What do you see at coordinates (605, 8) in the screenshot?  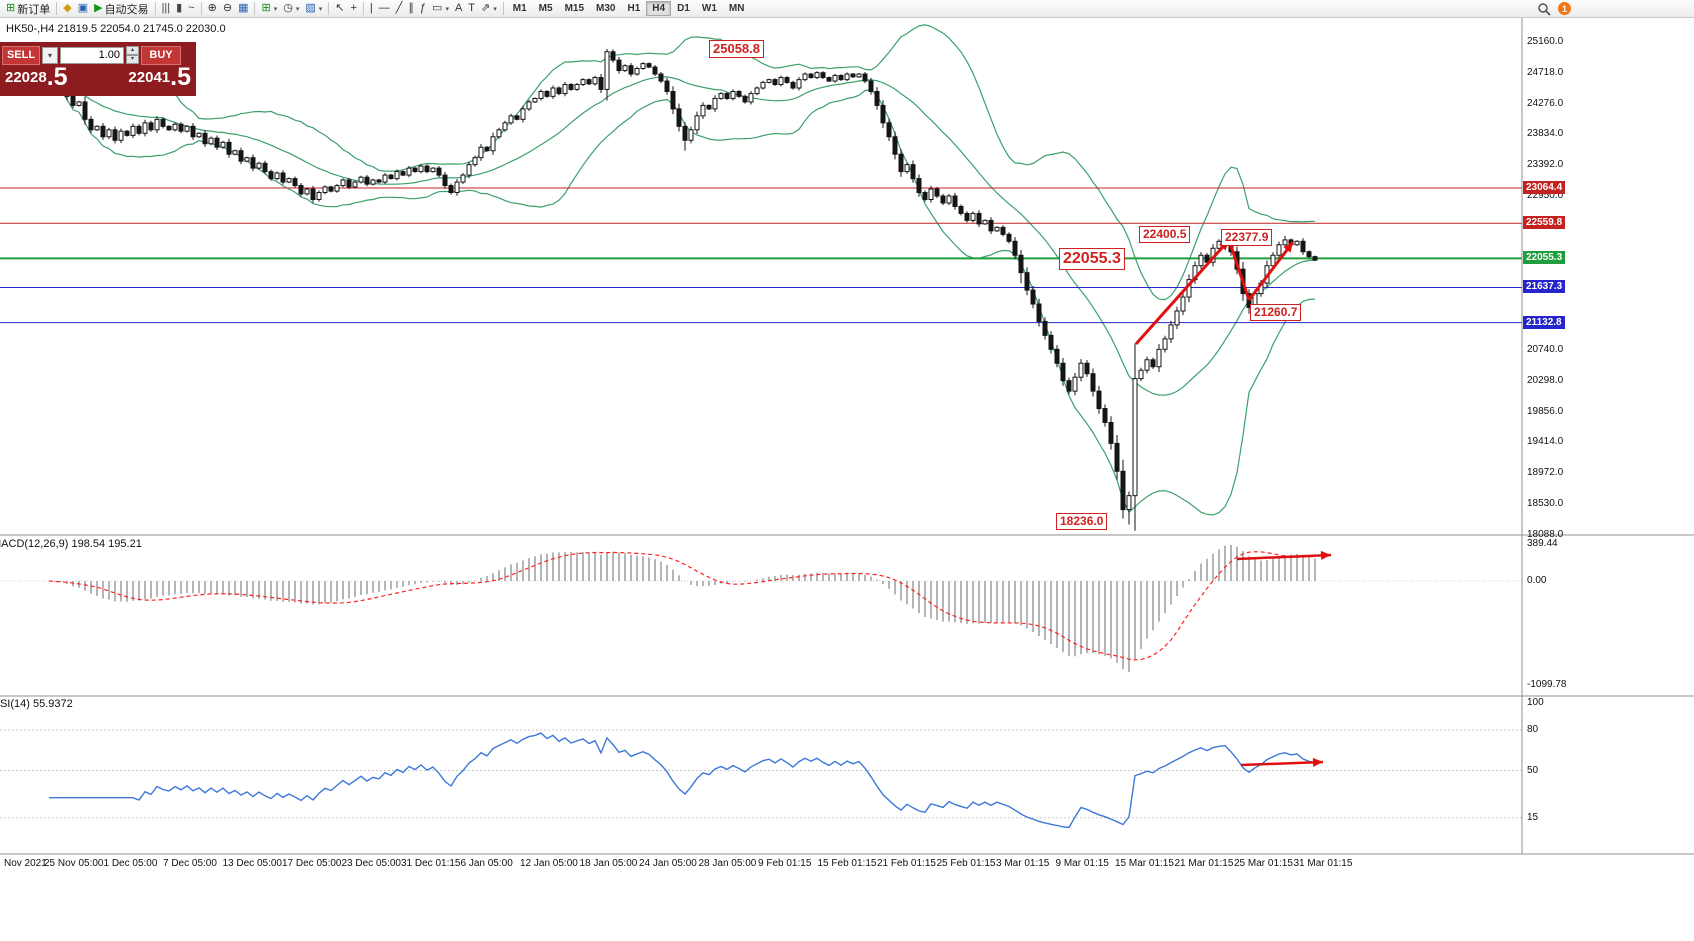 I see `timeframe-button-m30: M30` at bounding box center [605, 8].